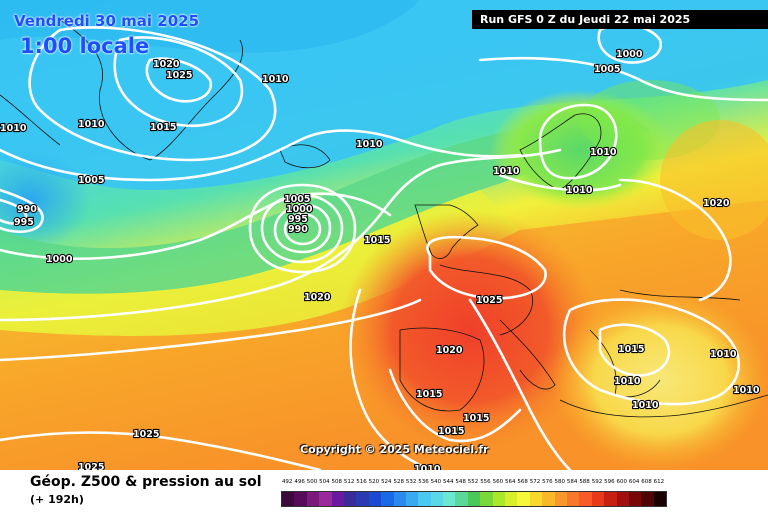 This screenshot has height=512, width=768. I want to click on scale-label: 548, so click(460, 482).